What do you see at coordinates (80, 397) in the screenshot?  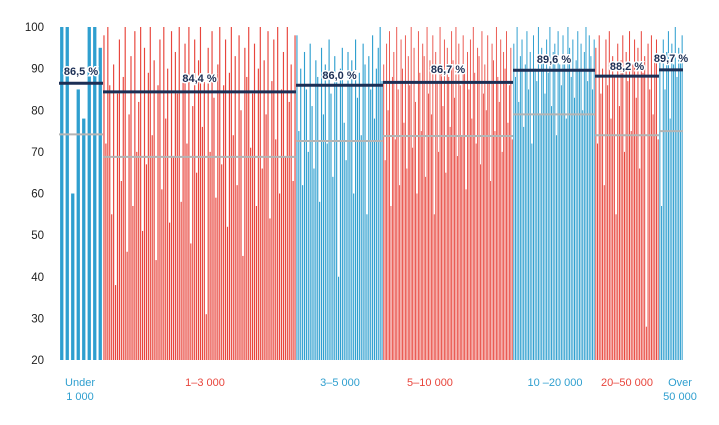 I see `group-label-line: 1 000` at bounding box center [80, 397].